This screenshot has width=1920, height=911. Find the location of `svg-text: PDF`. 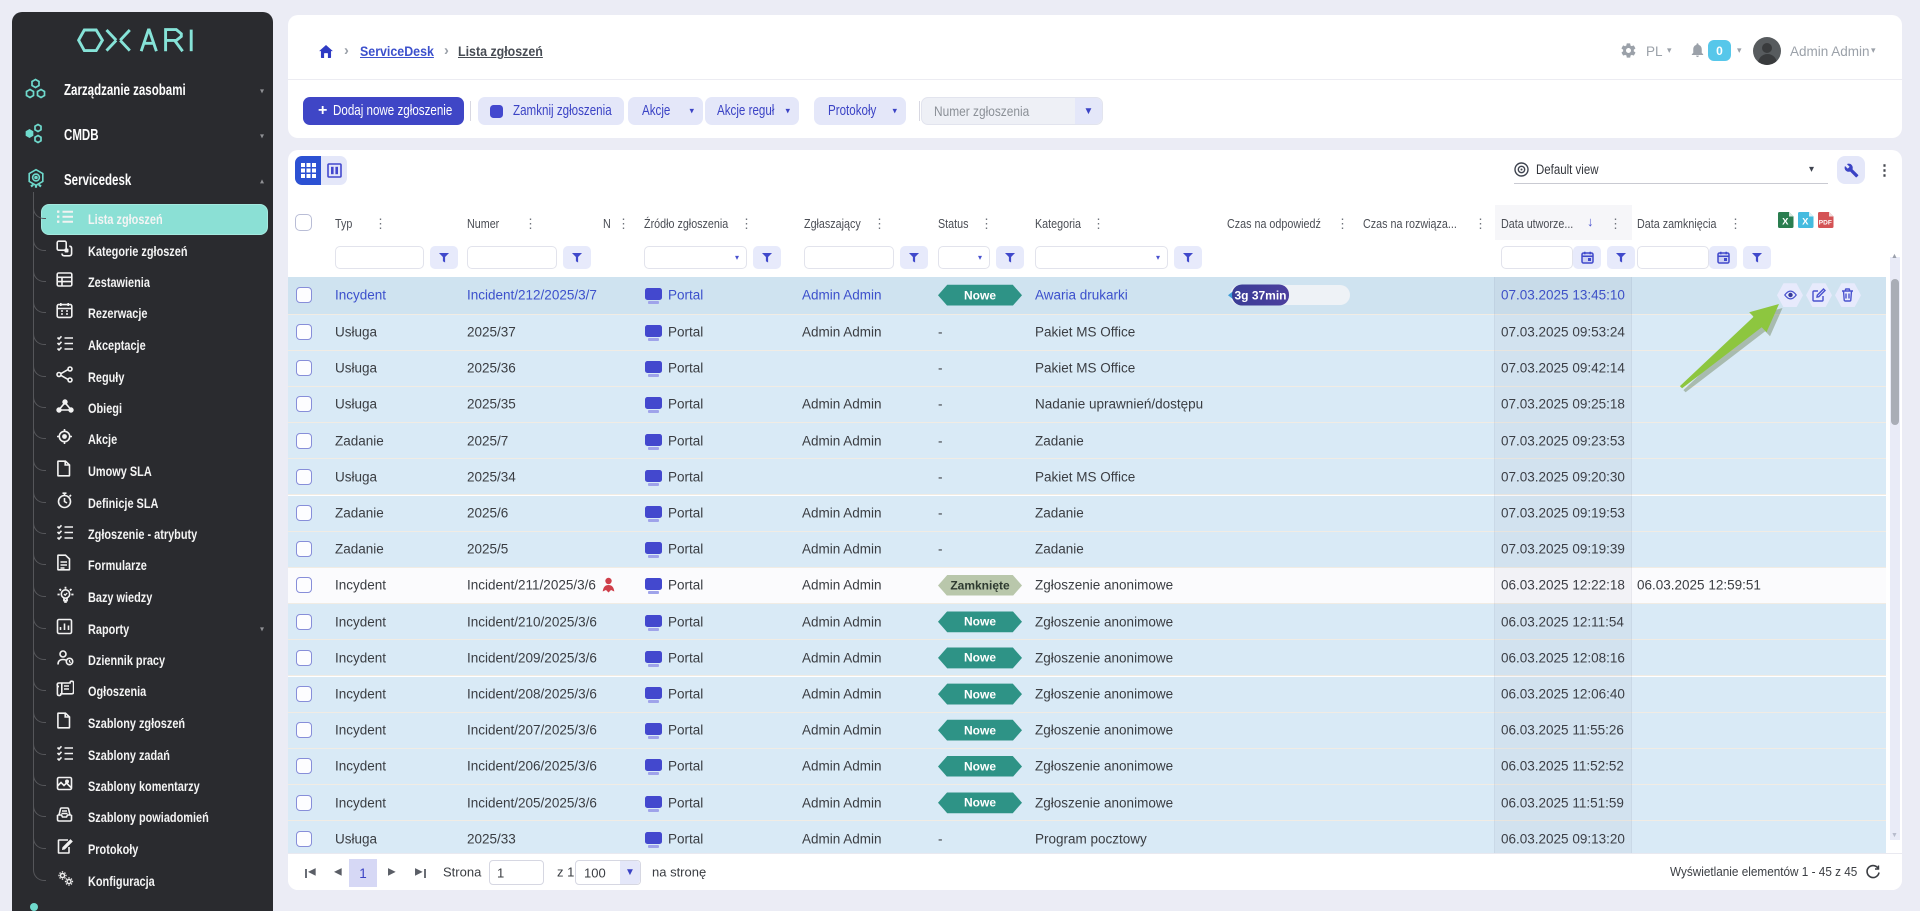

svg-text: PDF is located at coordinates (1825, 223).